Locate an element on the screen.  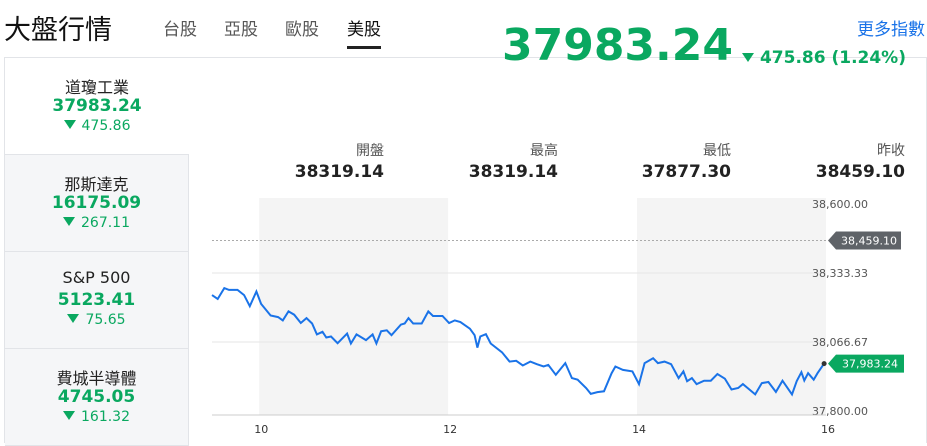
index-name: S&P 500 is located at coordinates (96, 277).